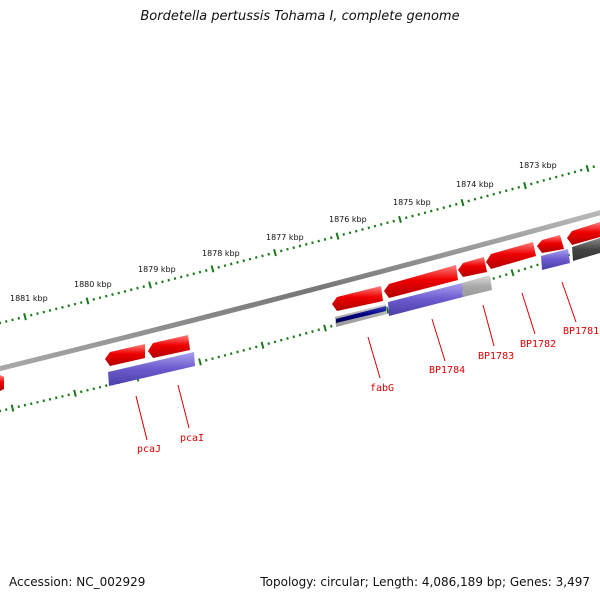  I want to click on gene-label: BP1782, so click(538, 344).